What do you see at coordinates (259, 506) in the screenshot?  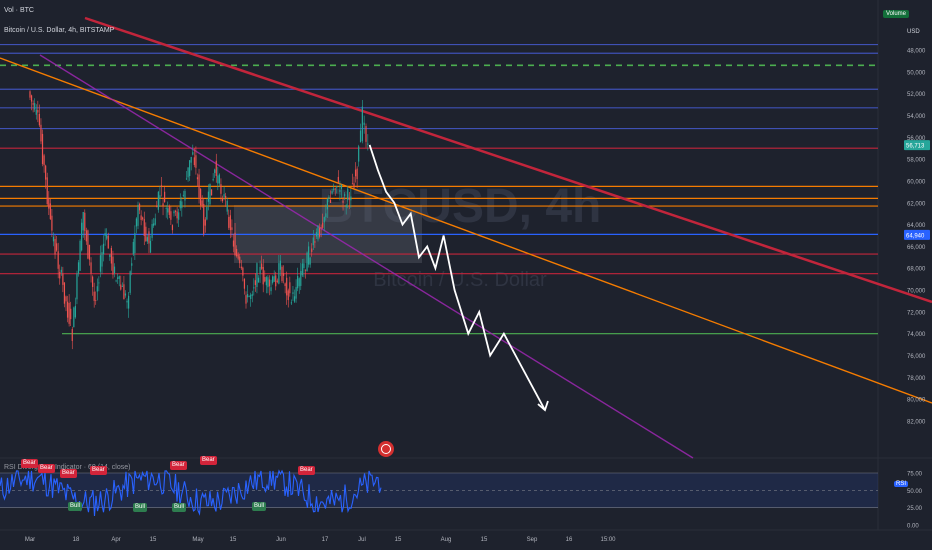 I see `bull-divergence-tag: Bull` at bounding box center [259, 506].